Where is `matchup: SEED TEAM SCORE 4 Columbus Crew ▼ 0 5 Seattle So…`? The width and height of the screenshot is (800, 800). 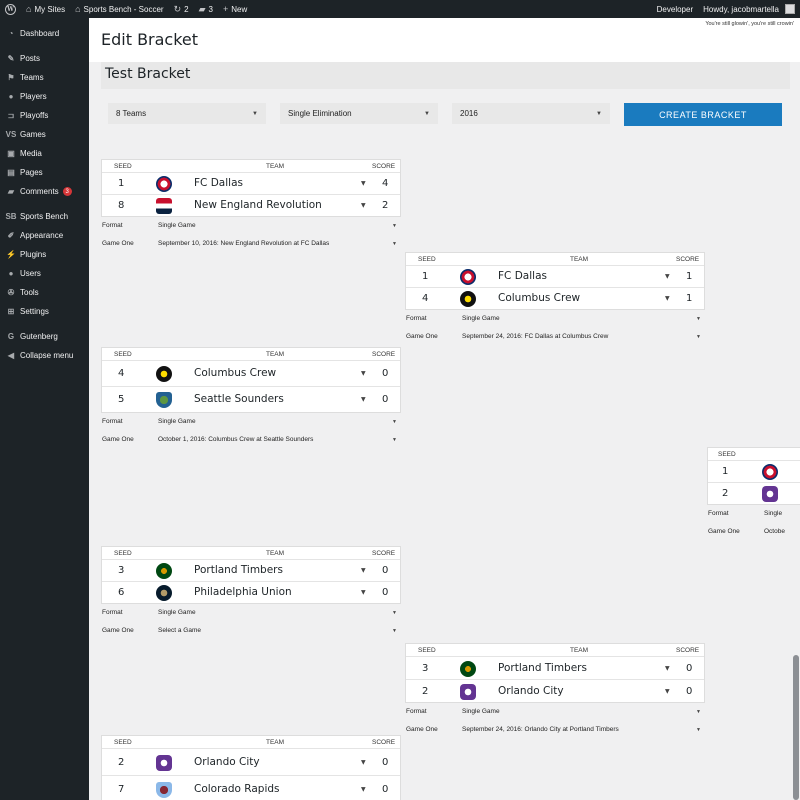 matchup: SEED TEAM SCORE 4 Columbus Crew ▼ 0 5 Seattle So… is located at coordinates (251, 398).